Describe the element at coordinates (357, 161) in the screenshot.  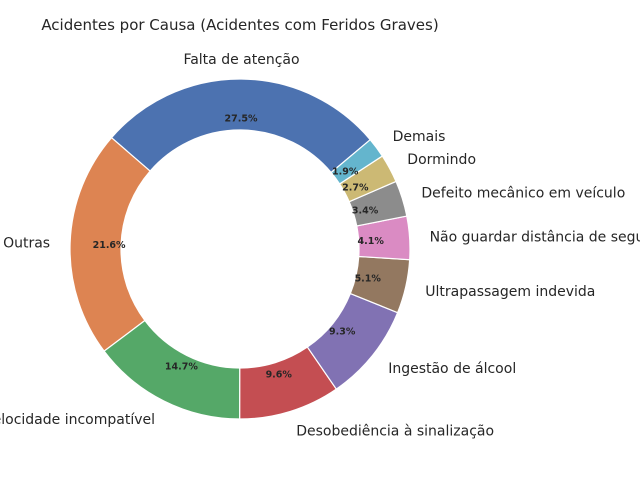
I see `slice-demais` at that location.